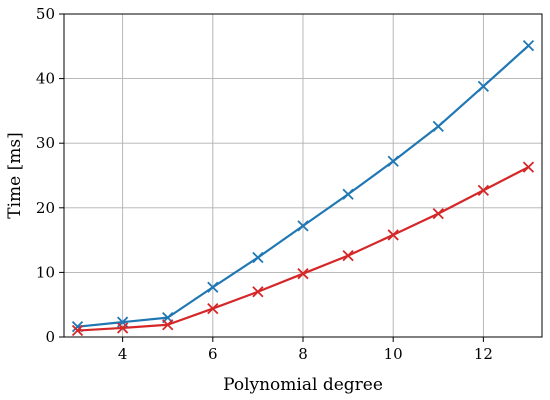 The height and width of the screenshot is (400, 550). I want to click on x-tick-label: 8, so click(303, 354).